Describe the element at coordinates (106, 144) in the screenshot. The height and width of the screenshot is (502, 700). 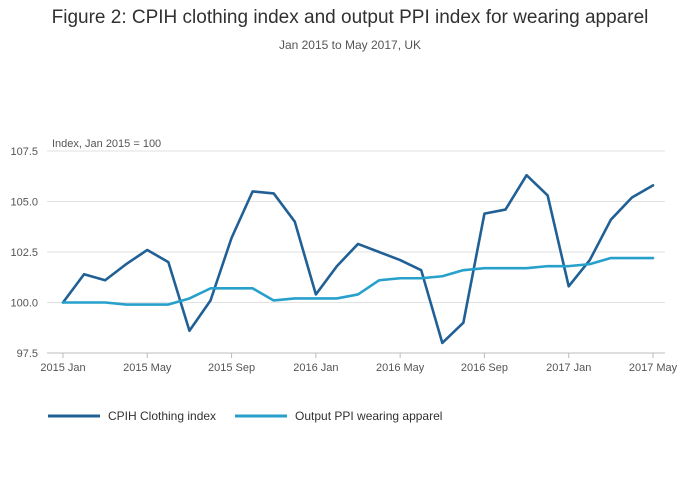
I see `y-axis-label: Index, Jan 2015 = 100` at that location.